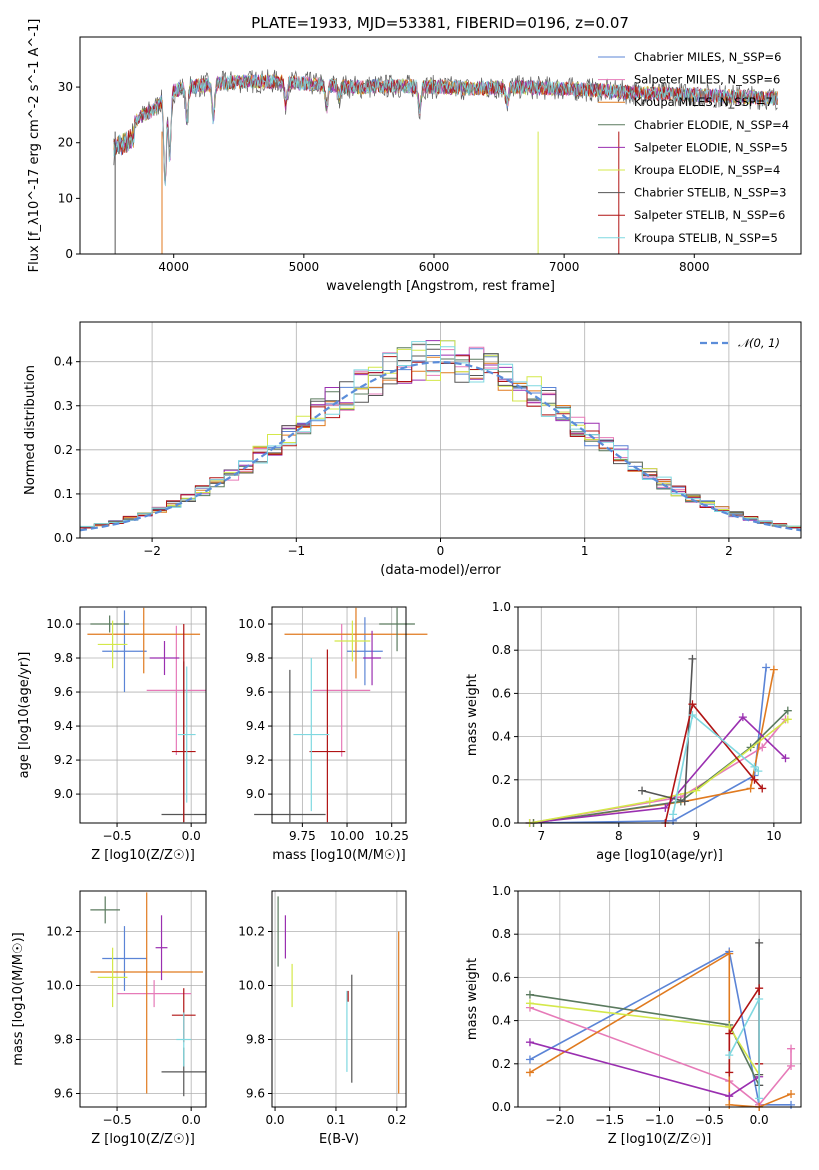 This screenshot has width=819, height=1170. Describe the element at coordinates (63, 450) in the screenshot. I see `residual-y-tick: 0.2` at that location.